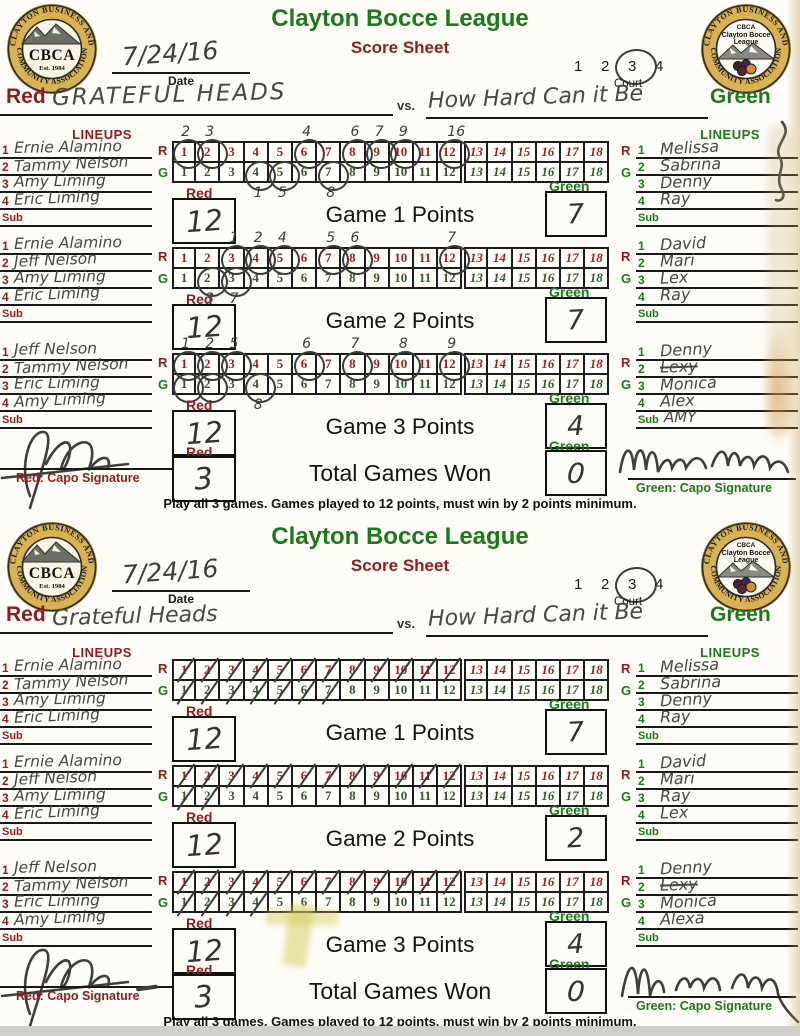 This screenshot has height=1036, width=800. What do you see at coordinates (204, 479) in the screenshot?
I see `red-total-value: 3` at bounding box center [204, 479].